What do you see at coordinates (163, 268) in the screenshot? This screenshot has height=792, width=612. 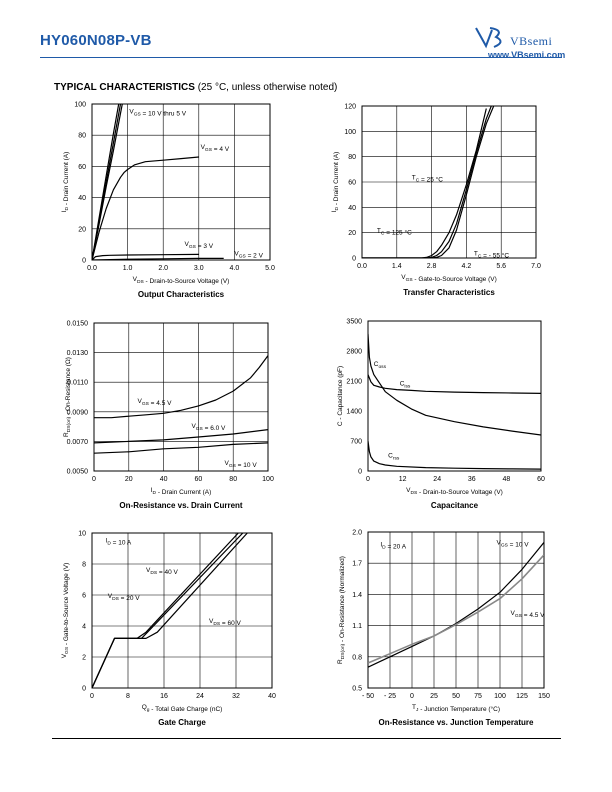 I see `x-tick-label: 2.0` at bounding box center [163, 268].